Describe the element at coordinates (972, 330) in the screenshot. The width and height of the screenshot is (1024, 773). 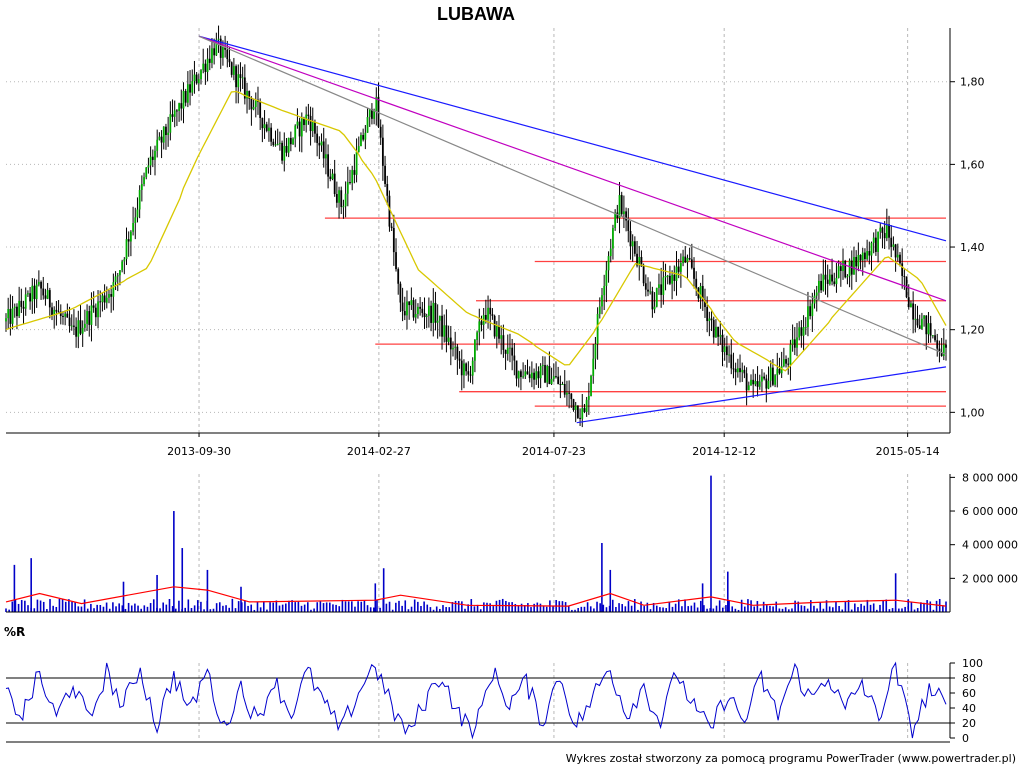
I see `price-y-tick-label: 1,20` at that location.